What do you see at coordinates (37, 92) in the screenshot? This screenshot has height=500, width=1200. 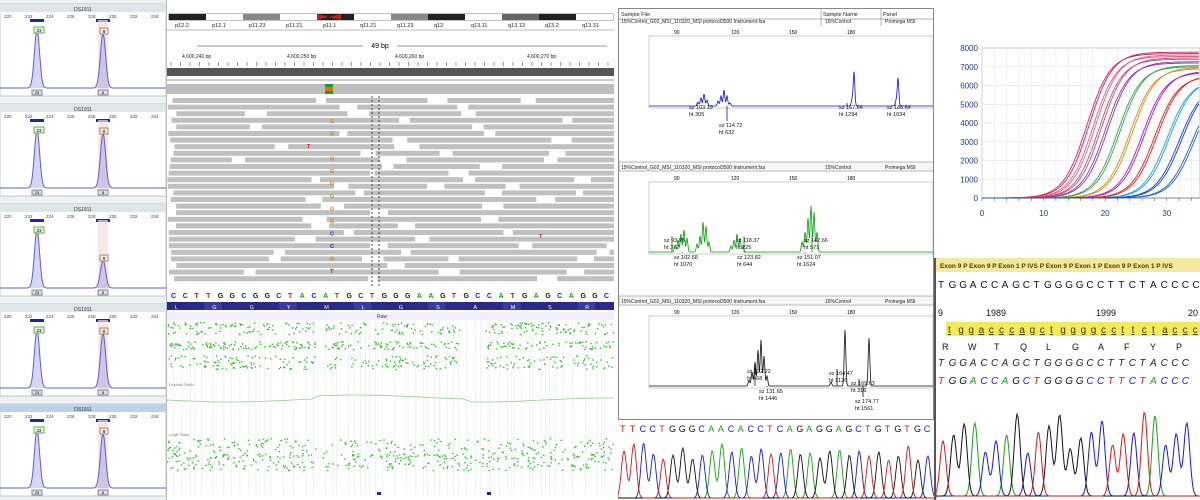 I see `bin-tag-box` at bounding box center [37, 92].